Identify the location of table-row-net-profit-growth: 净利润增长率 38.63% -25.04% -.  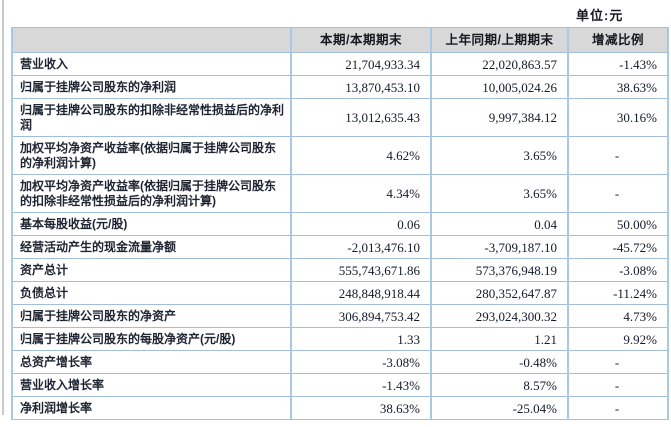
(340, 408).